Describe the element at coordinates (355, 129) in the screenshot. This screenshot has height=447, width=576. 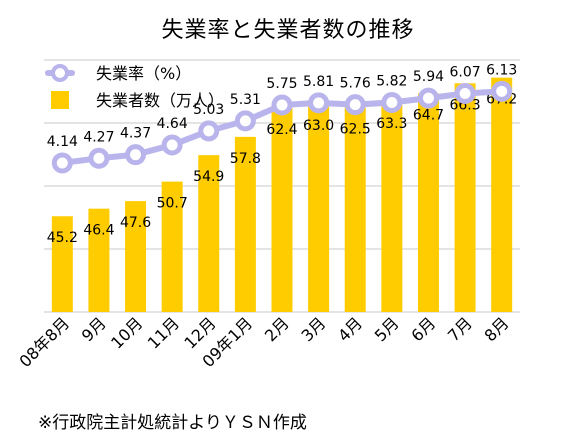
I see `bar-value-label: 62.5` at that location.